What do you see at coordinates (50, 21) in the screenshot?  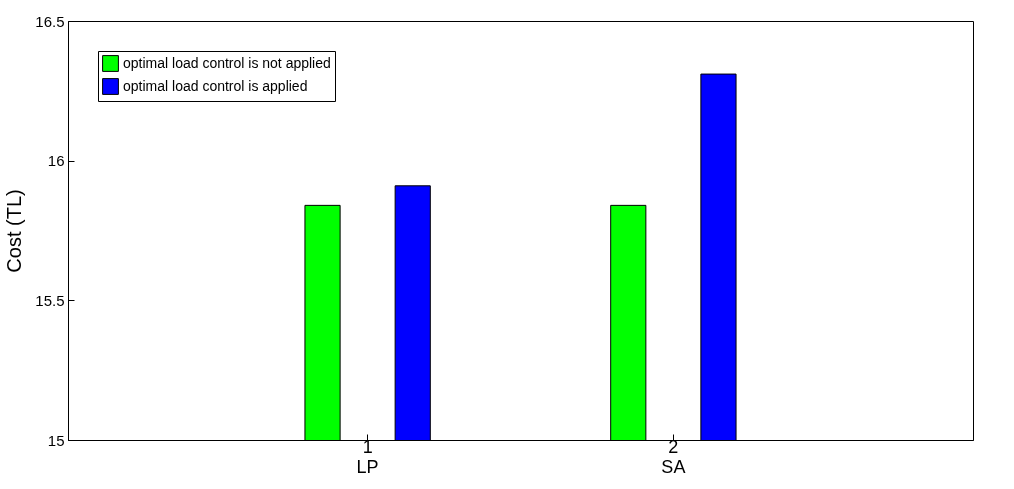 I see `y-tick-label: 16.5` at bounding box center [50, 21].